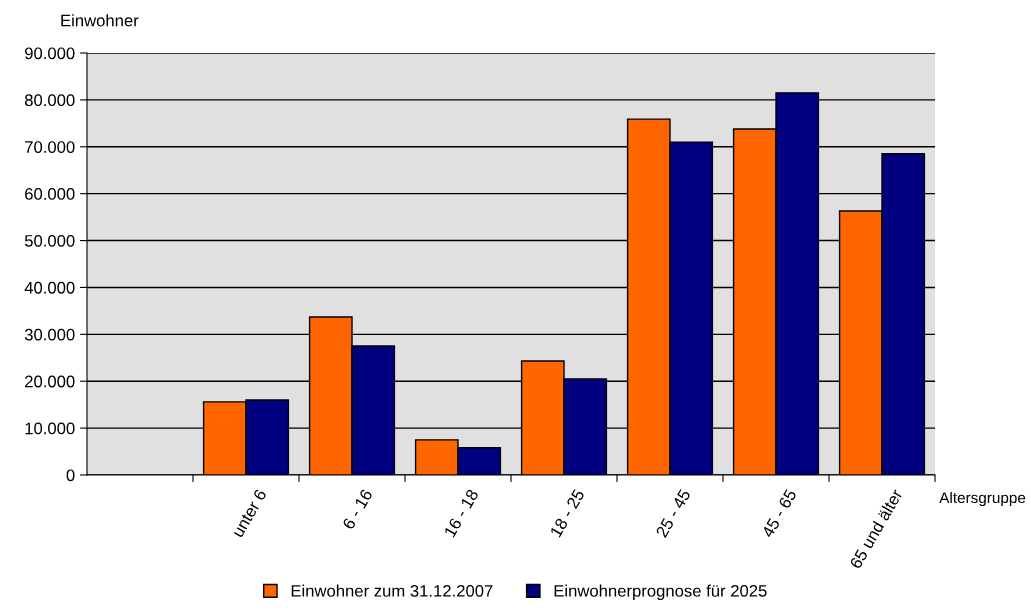  What do you see at coordinates (392, 590) in the screenshot?
I see `legend-label: Einwohner zum 31.12.2007` at bounding box center [392, 590].